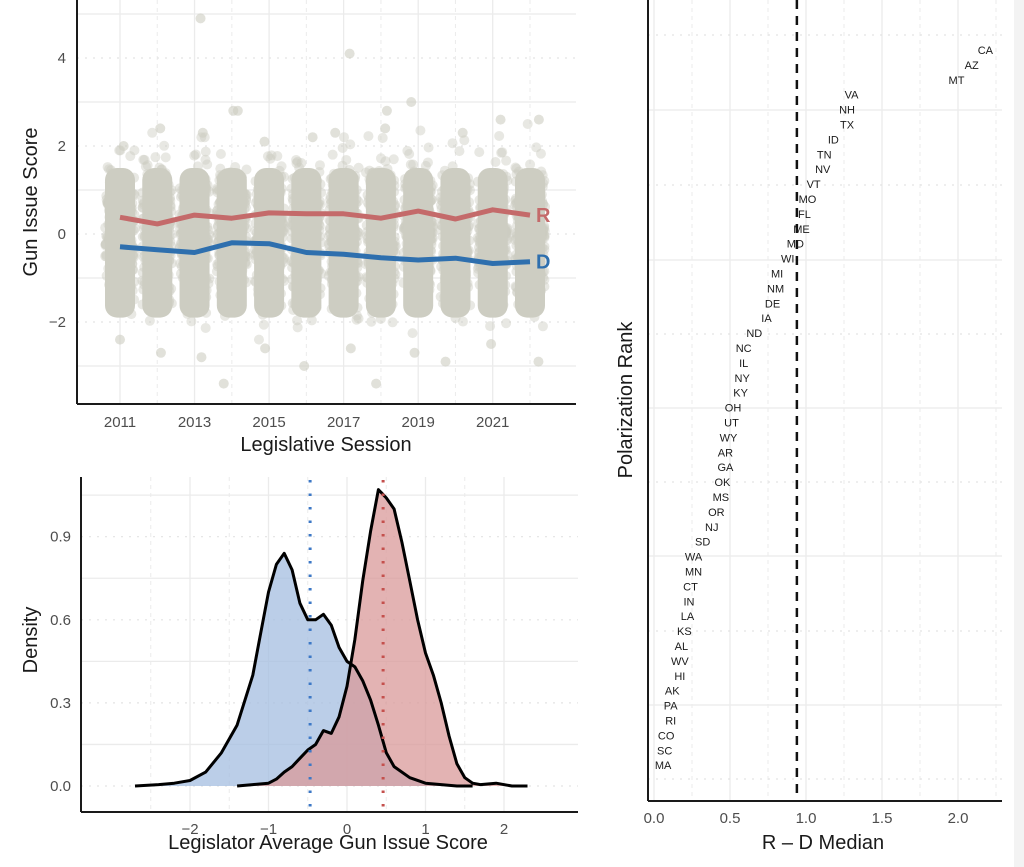 This screenshot has width=1024, height=867. Describe the element at coordinates (189, 829) in the screenshot. I see `x-tick-label: −2` at that location.